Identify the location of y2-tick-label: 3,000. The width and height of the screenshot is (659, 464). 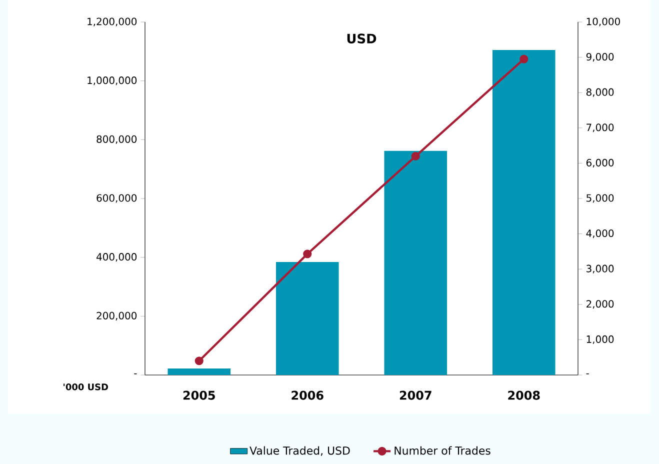
(600, 269).